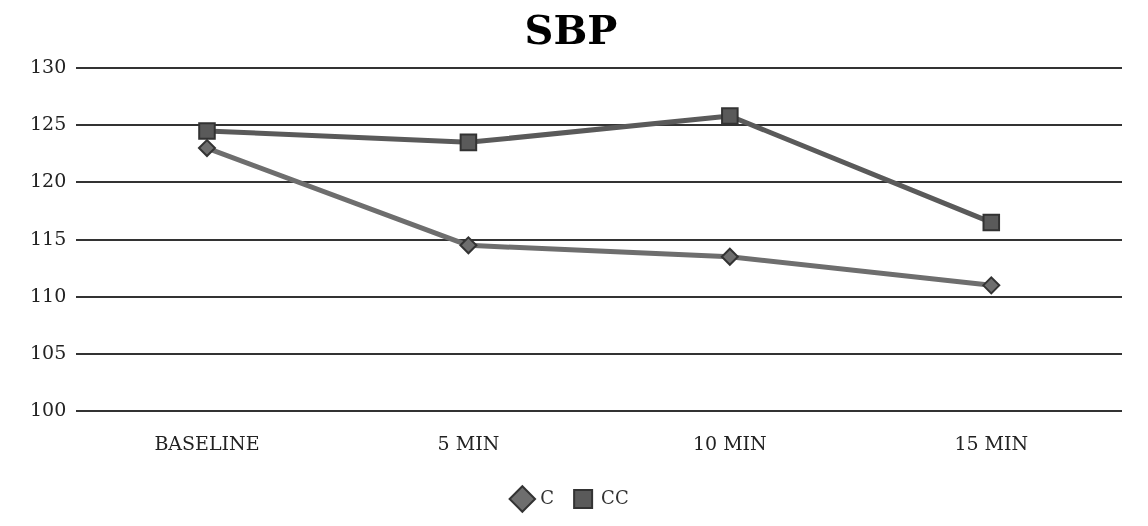 Image resolution: width=1148 pixels, height=526 pixels. I want to click on y-tick-label: 100, so click(48, 409).